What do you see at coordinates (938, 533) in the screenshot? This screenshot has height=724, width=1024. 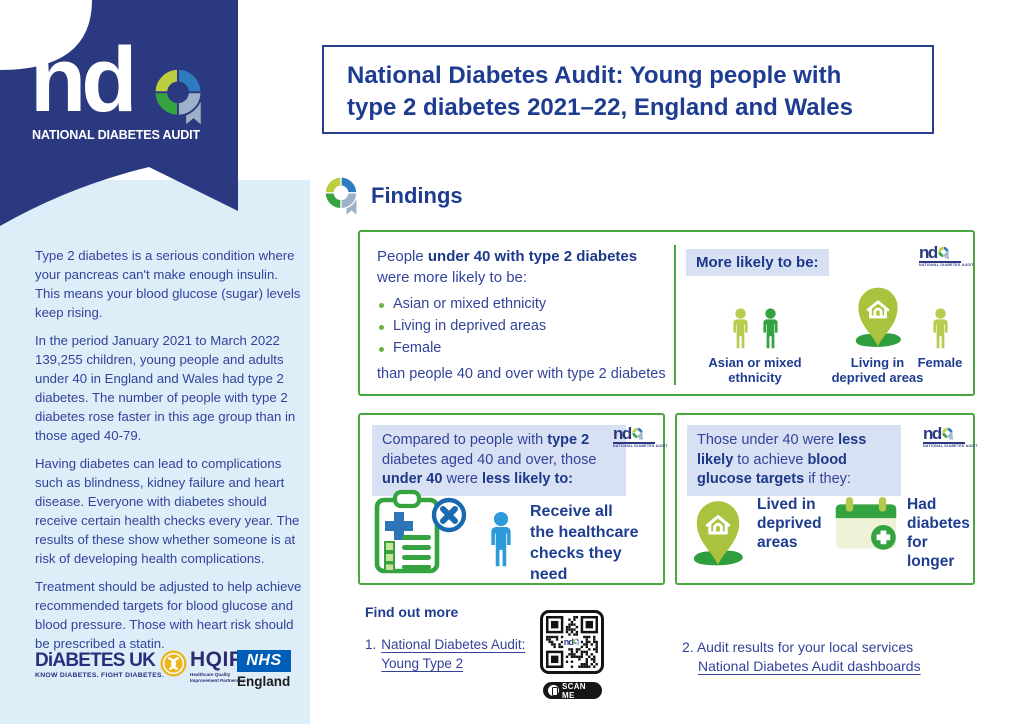 I see `duration-label: Had diabetes for longer` at bounding box center [938, 533].